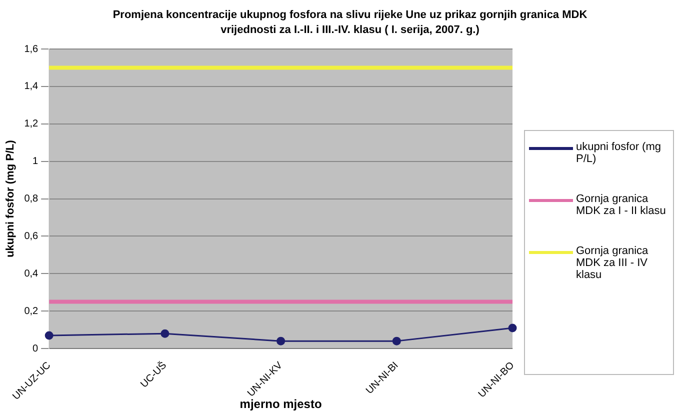  What do you see at coordinates (35, 348) in the screenshot?
I see `y-tick-label: 0` at bounding box center [35, 348].